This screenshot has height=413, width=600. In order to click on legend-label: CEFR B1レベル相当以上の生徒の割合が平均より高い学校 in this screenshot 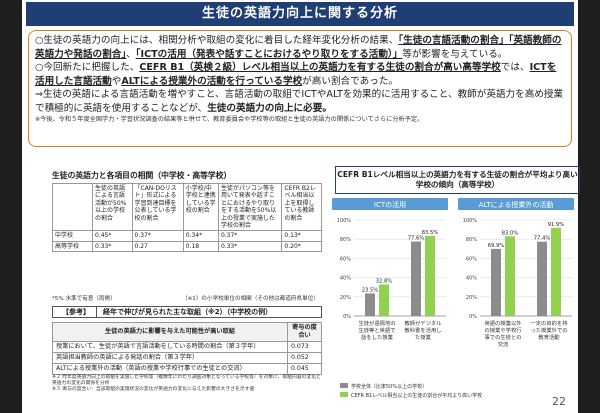, I will do `click(416, 395)`.